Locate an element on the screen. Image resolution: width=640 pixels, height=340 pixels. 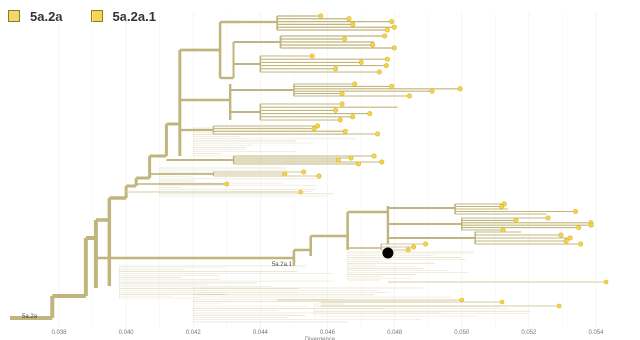
x-tick-label: 0.052 is located at coordinates (529, 333).